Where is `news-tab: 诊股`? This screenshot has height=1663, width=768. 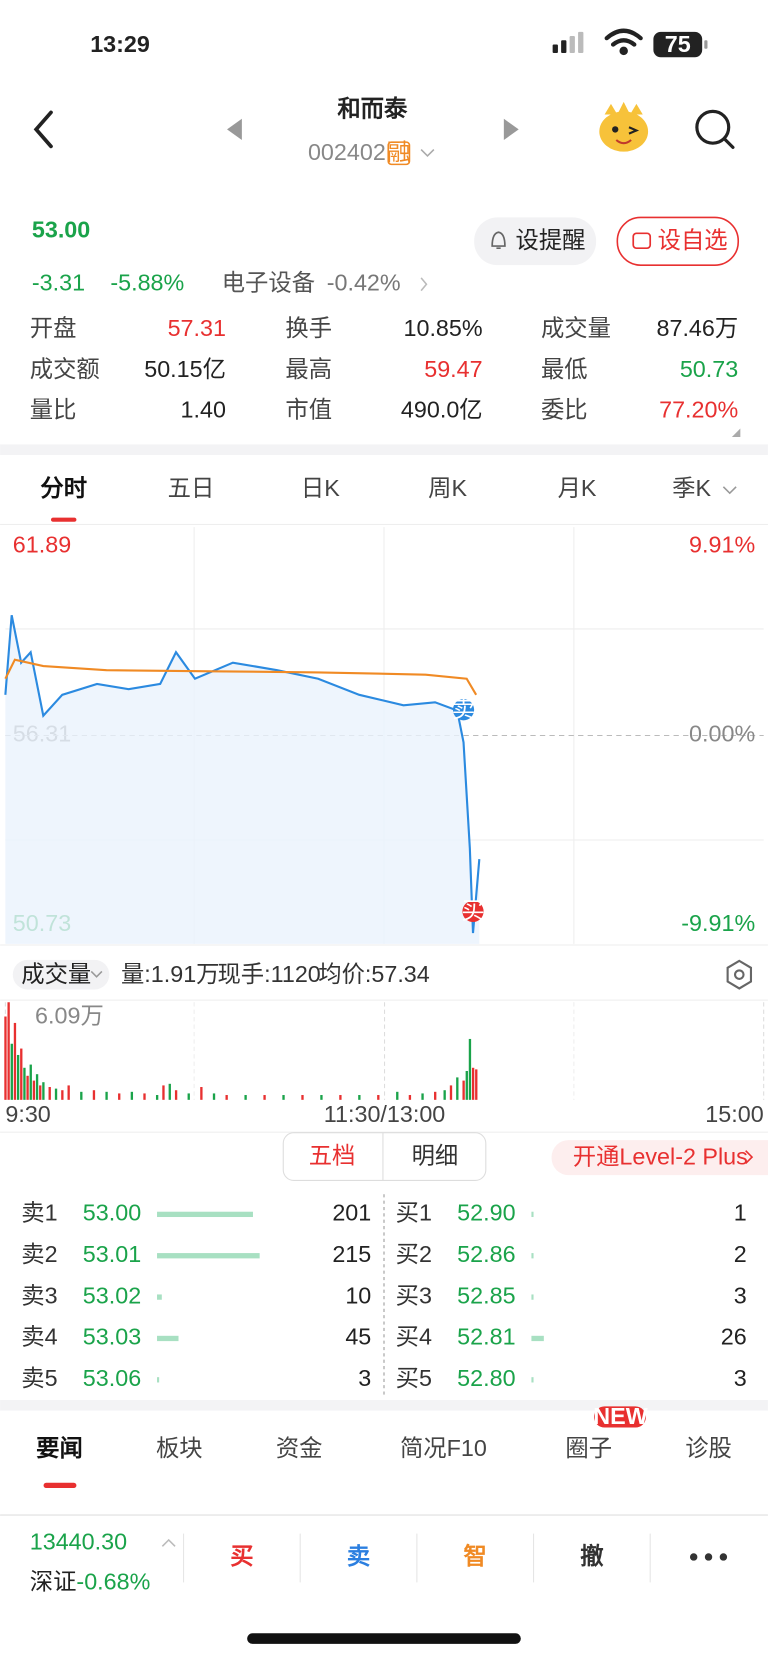
news-tab: 诊股 is located at coordinates (708, 1448).